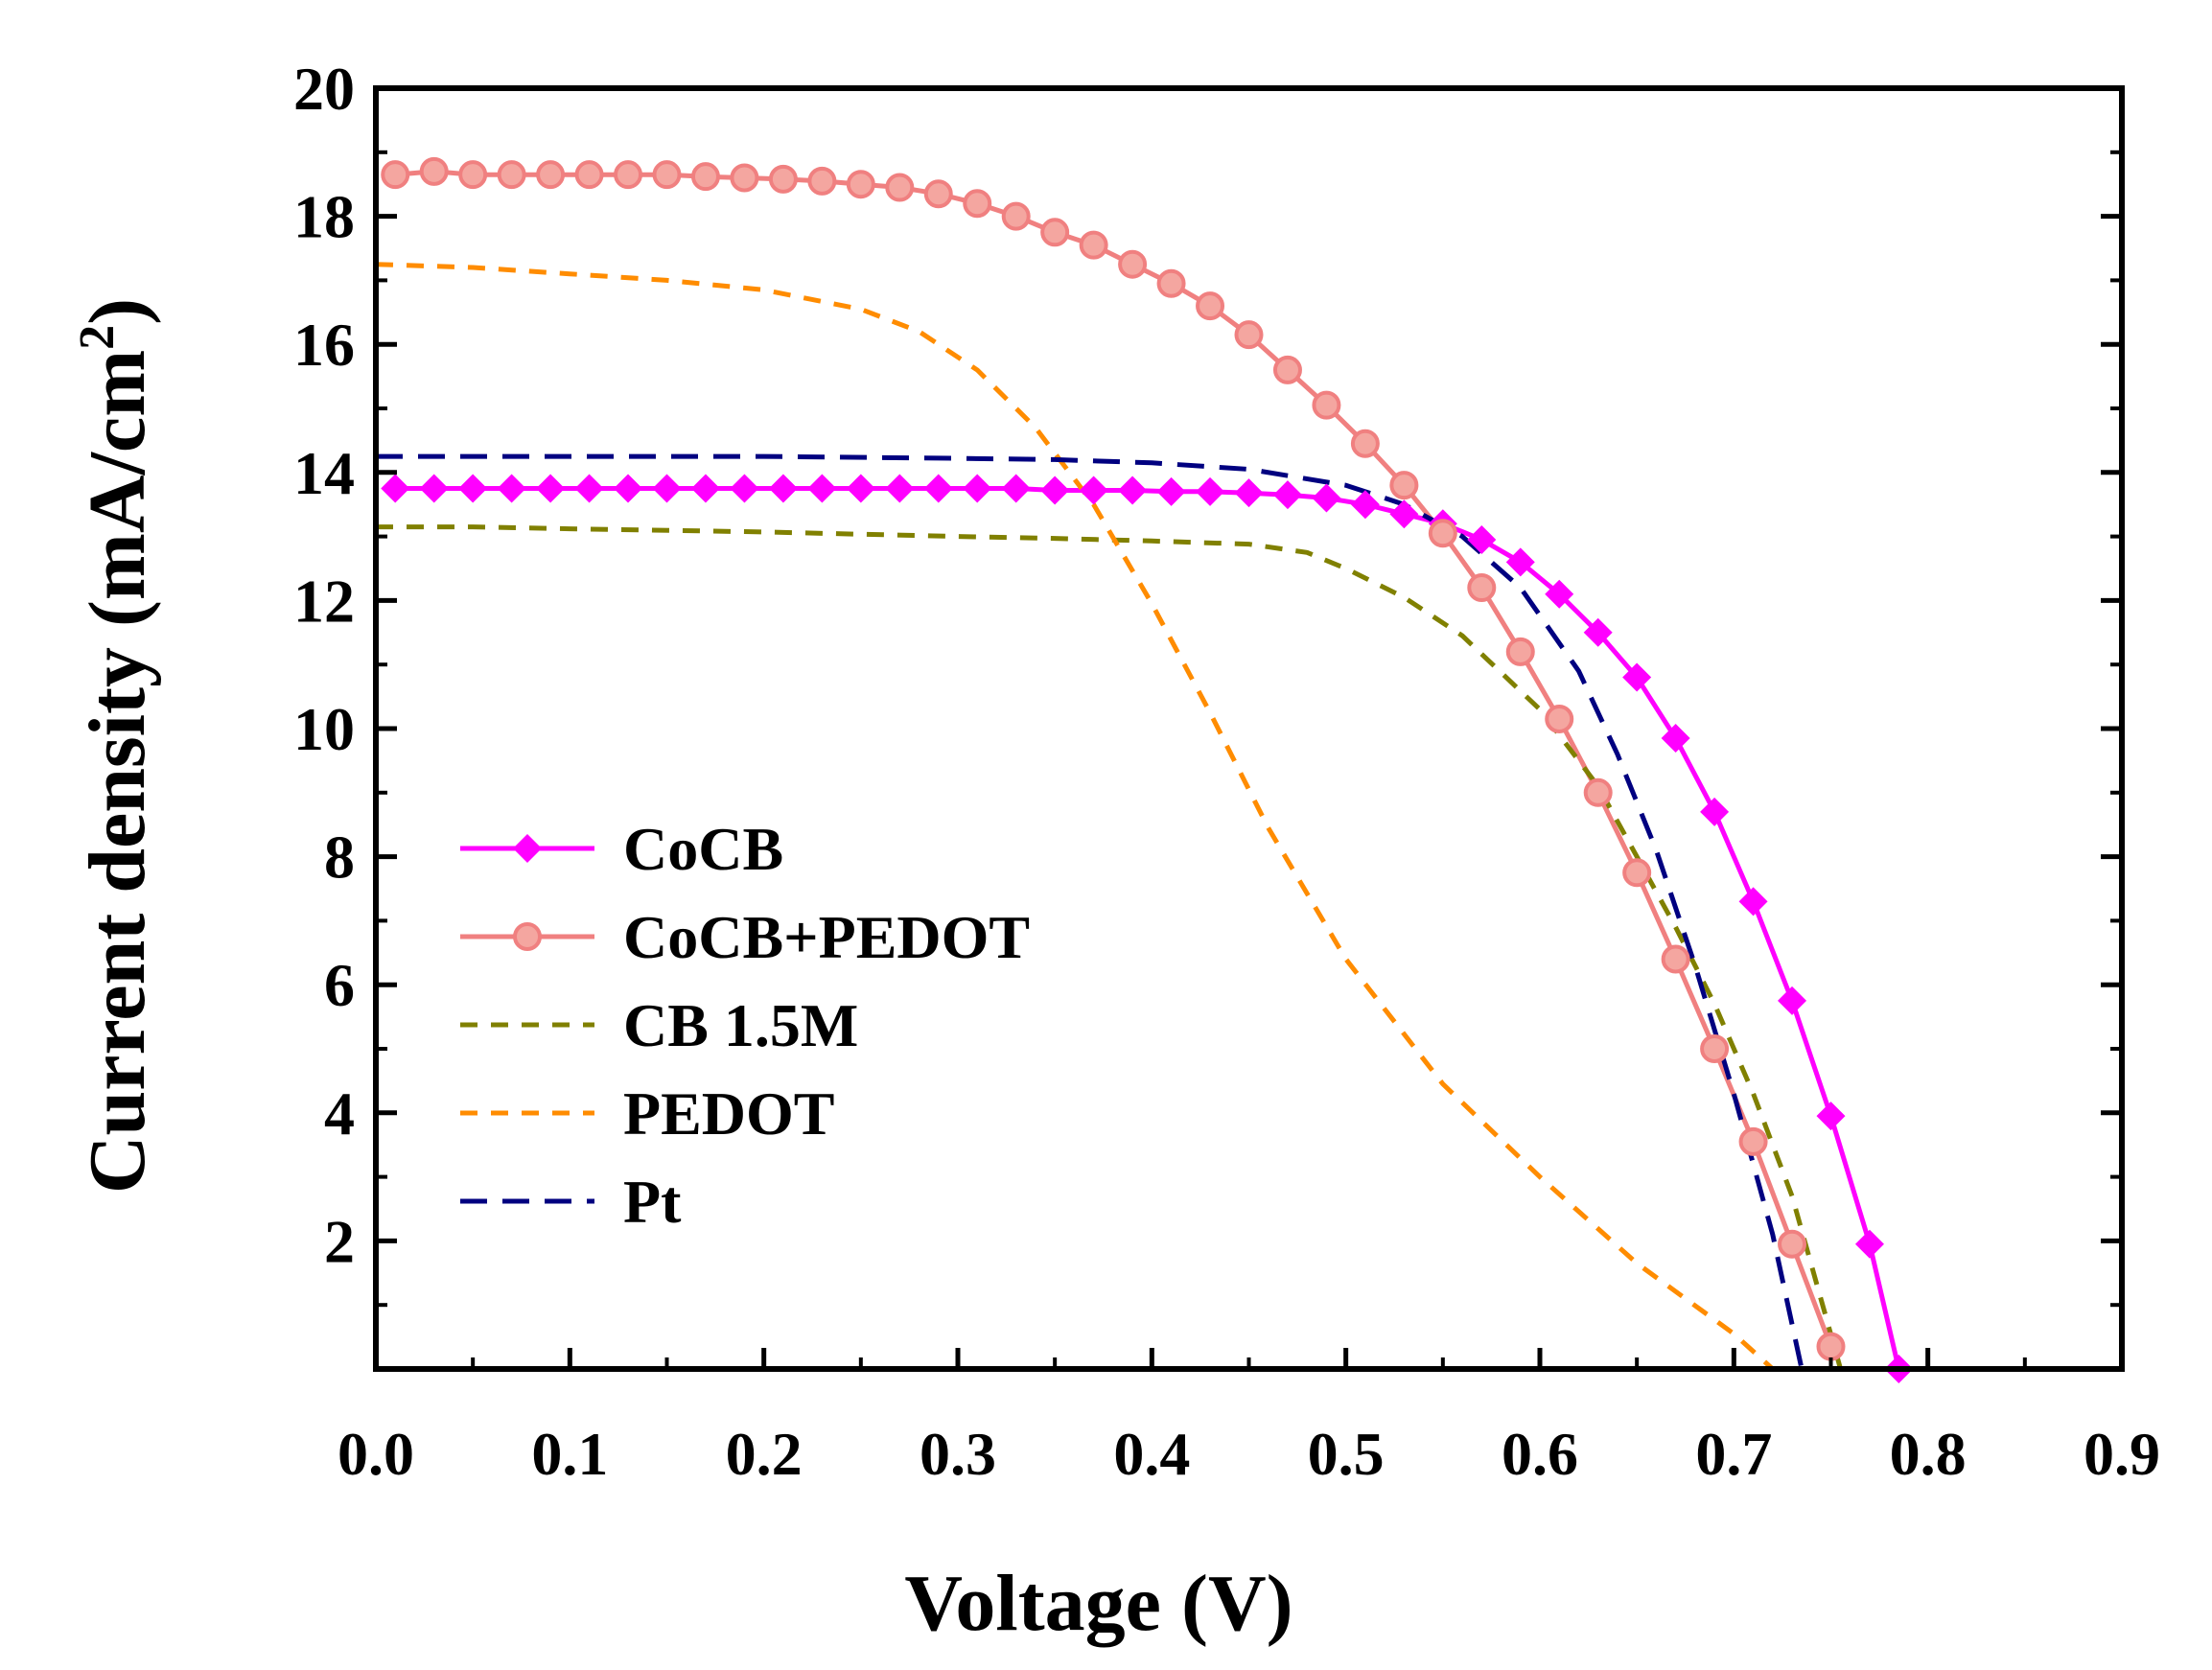 The image size is (2212, 1670). Describe the element at coordinates (117, 311) in the screenshot. I see `y-axis-title-close: )` at that location.